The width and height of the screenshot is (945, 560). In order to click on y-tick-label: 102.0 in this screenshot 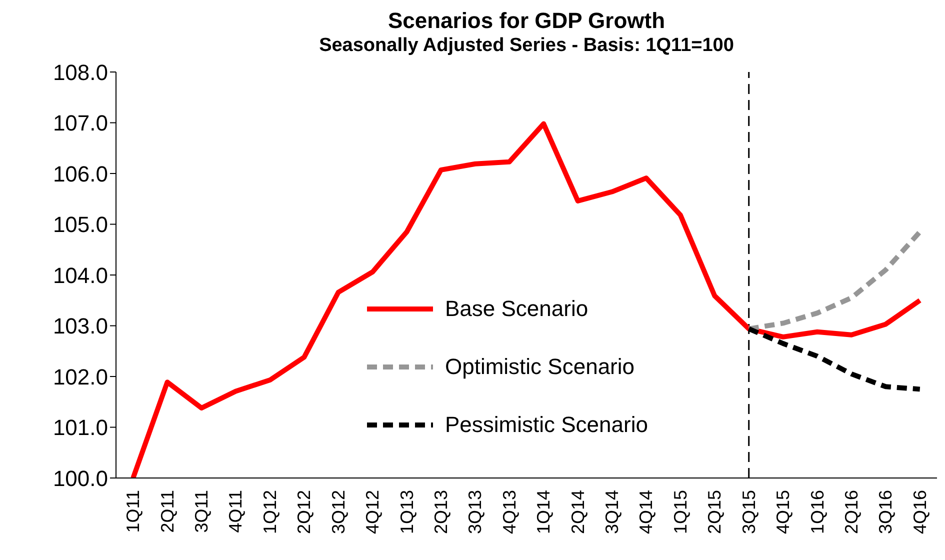, I will do `click(80, 377)`.